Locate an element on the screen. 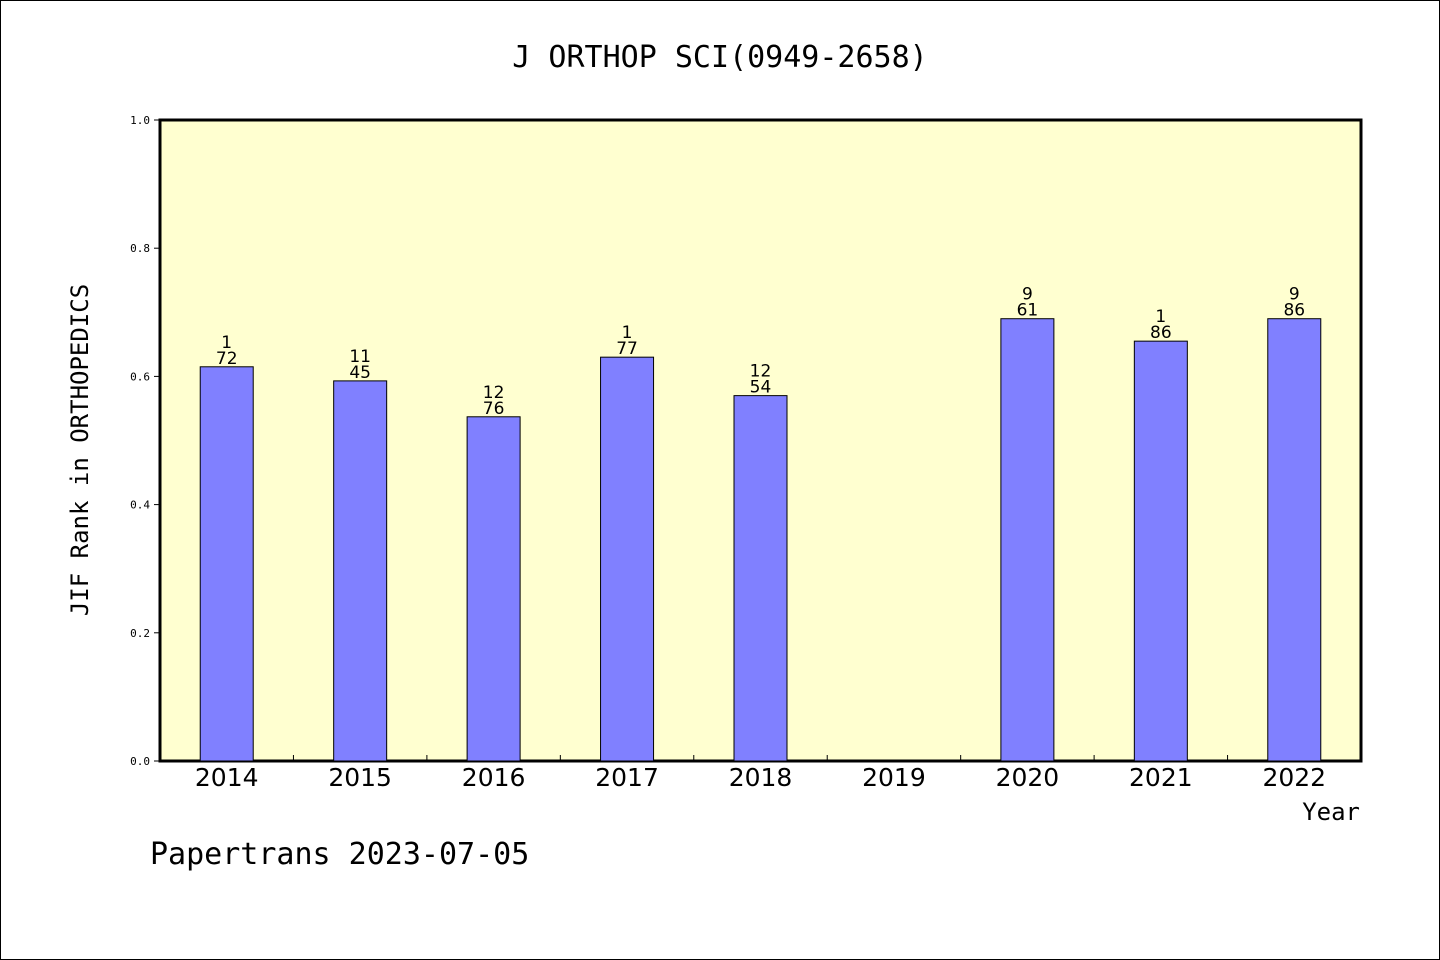 The image size is (1440, 960). bar-label-total-2018: 54 is located at coordinates (761, 388).